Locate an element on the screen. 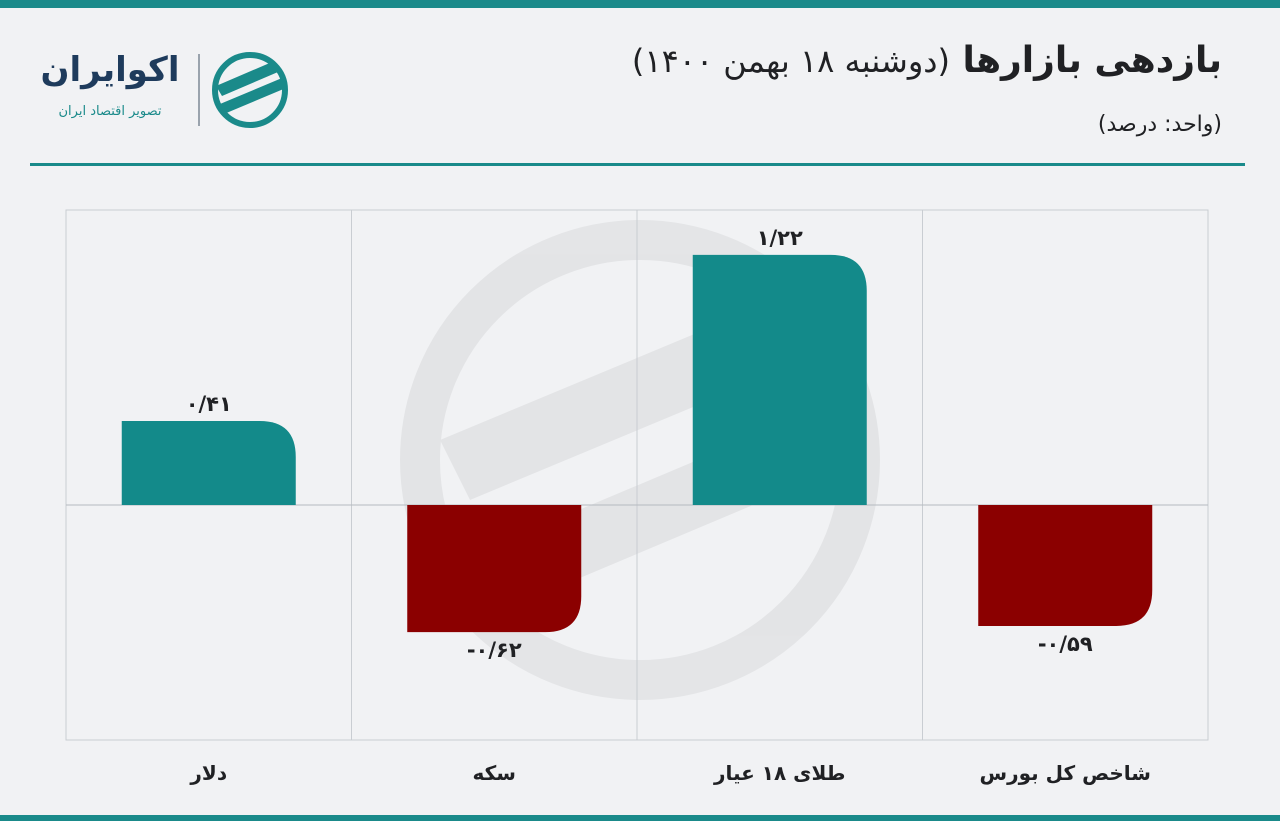  brand-name: اکوایران is located at coordinates (110, 70).